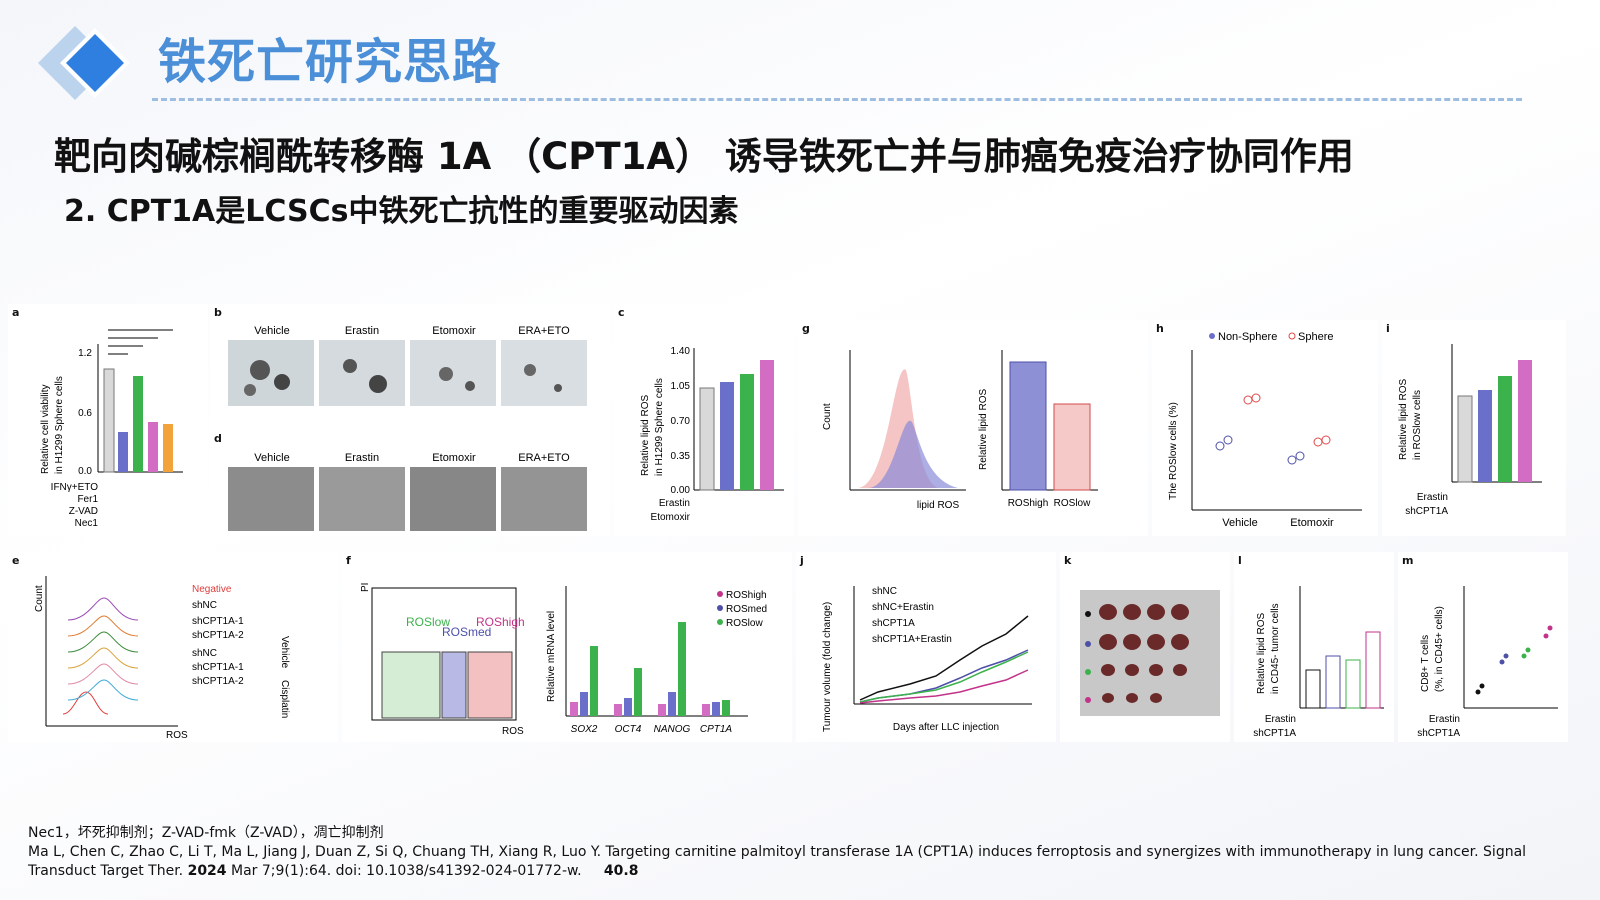 The width and height of the screenshot is (1600, 900). Describe the element at coordinates (1247, 337) in the screenshot. I see `svg-text: Non-Sphere` at that location.